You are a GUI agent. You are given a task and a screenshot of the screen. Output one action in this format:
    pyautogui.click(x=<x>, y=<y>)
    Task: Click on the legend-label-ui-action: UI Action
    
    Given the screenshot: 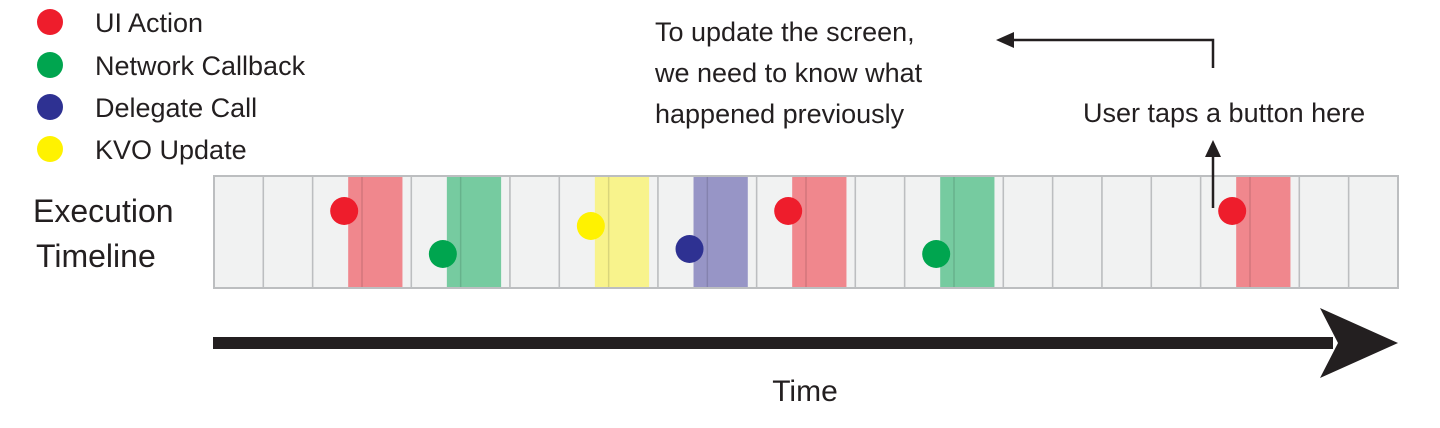 What is the action you would take?
    pyautogui.click(x=149, y=23)
    